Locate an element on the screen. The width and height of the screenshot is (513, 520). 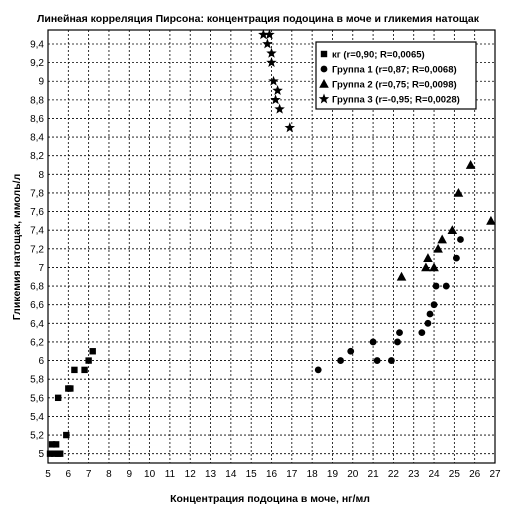
y-tick-label: 7,2 is located at coordinates (37, 249).